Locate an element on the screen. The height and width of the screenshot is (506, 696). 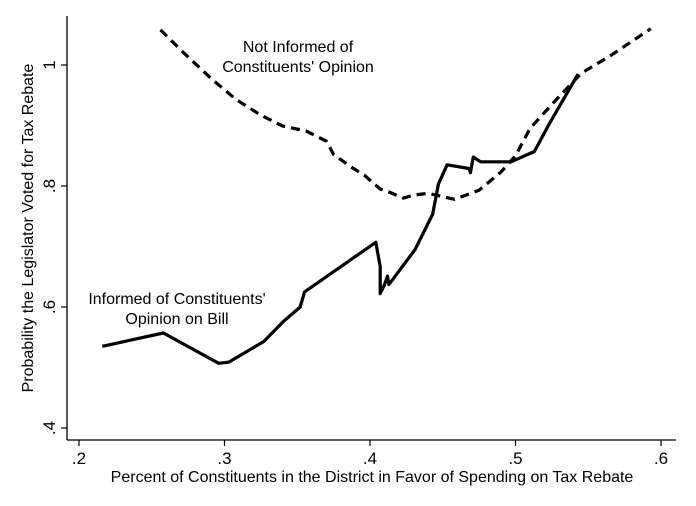
x-tick-label: .5 is located at coordinates (515, 458).